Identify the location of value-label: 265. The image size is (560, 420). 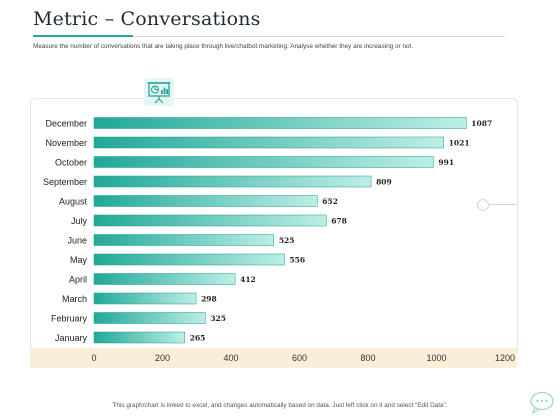
(198, 338).